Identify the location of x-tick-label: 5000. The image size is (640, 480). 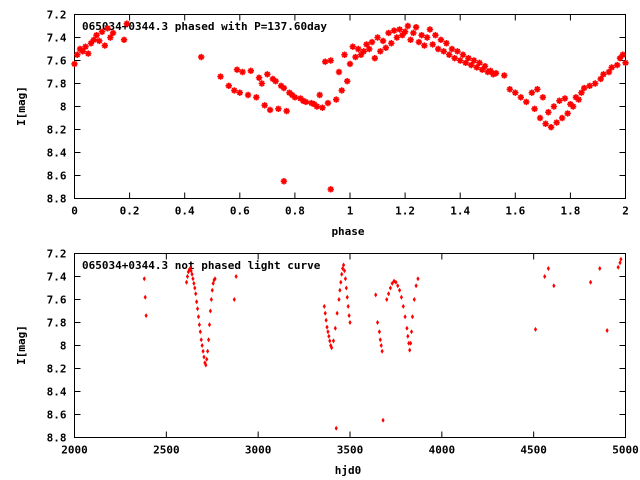
(625, 450).